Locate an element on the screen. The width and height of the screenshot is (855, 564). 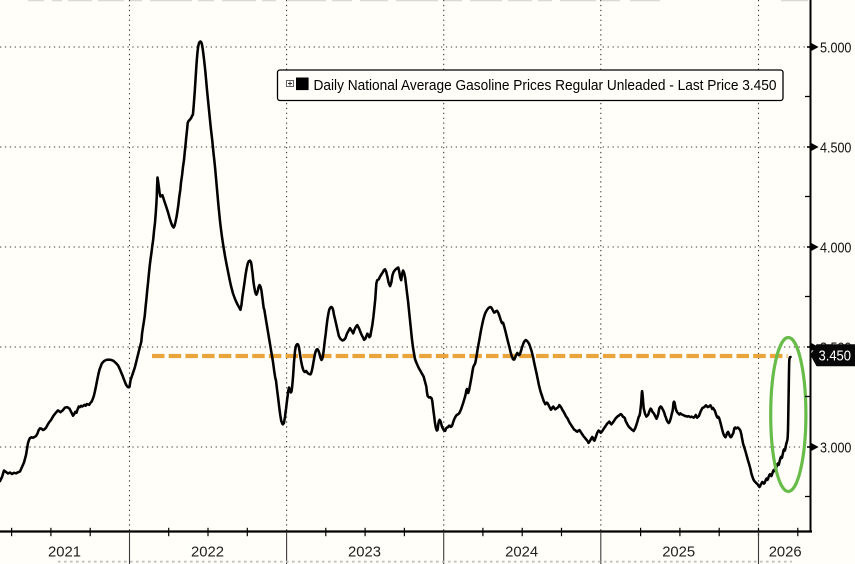
svg-text: 3.000 is located at coordinates (835, 448).